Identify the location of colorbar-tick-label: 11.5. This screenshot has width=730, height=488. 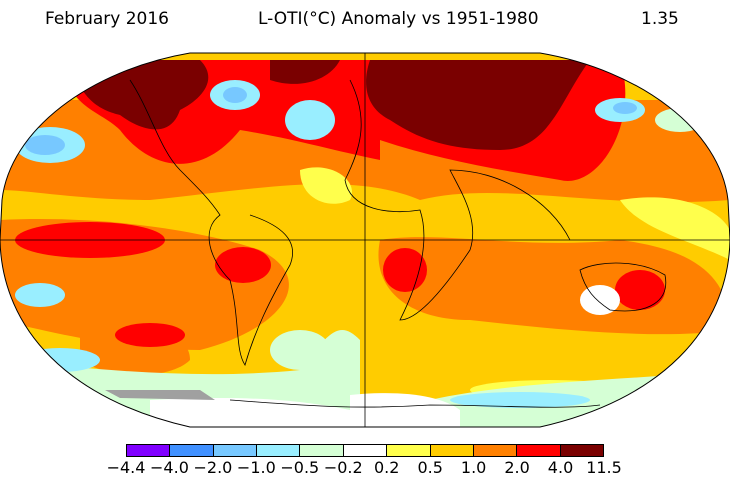
(604, 467).